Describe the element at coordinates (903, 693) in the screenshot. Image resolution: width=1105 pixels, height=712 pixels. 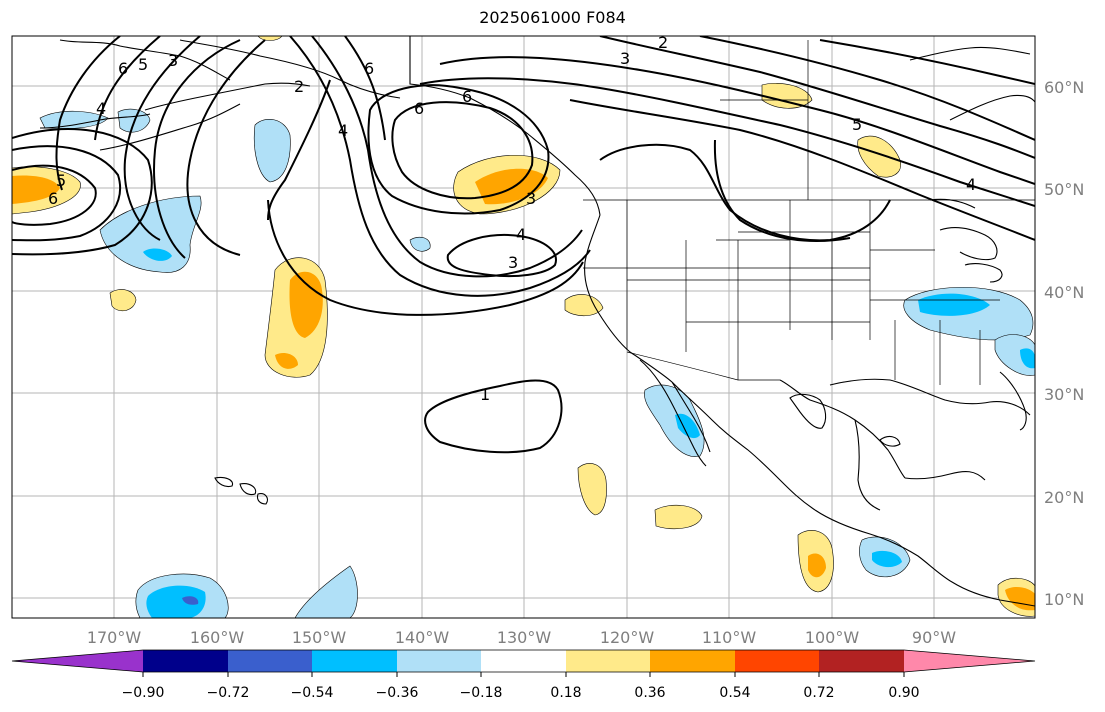
I see `colorbar-tick-label: 0.90` at that location.